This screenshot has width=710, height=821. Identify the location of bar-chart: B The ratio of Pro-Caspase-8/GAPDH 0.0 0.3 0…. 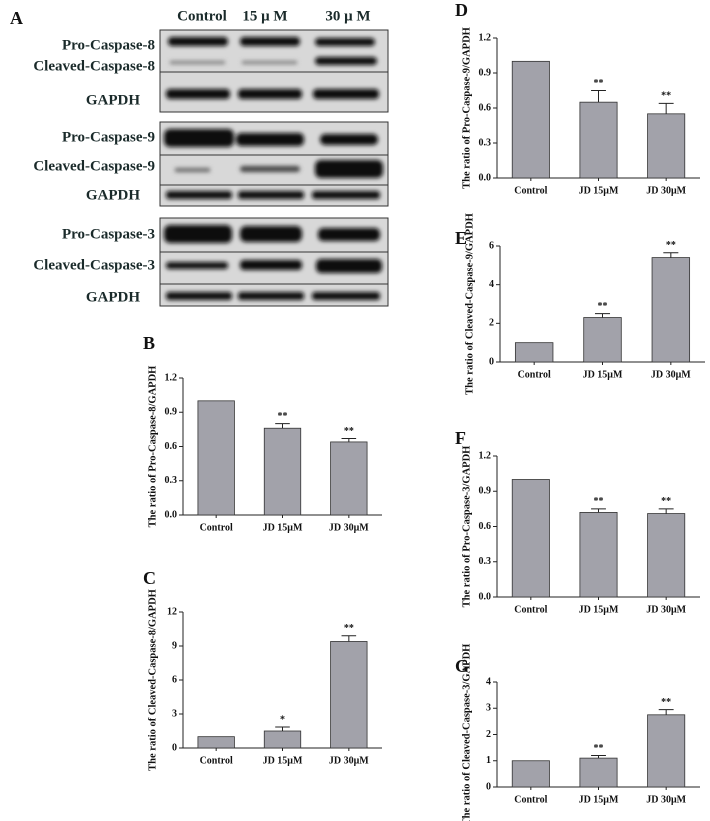
(262, 433).